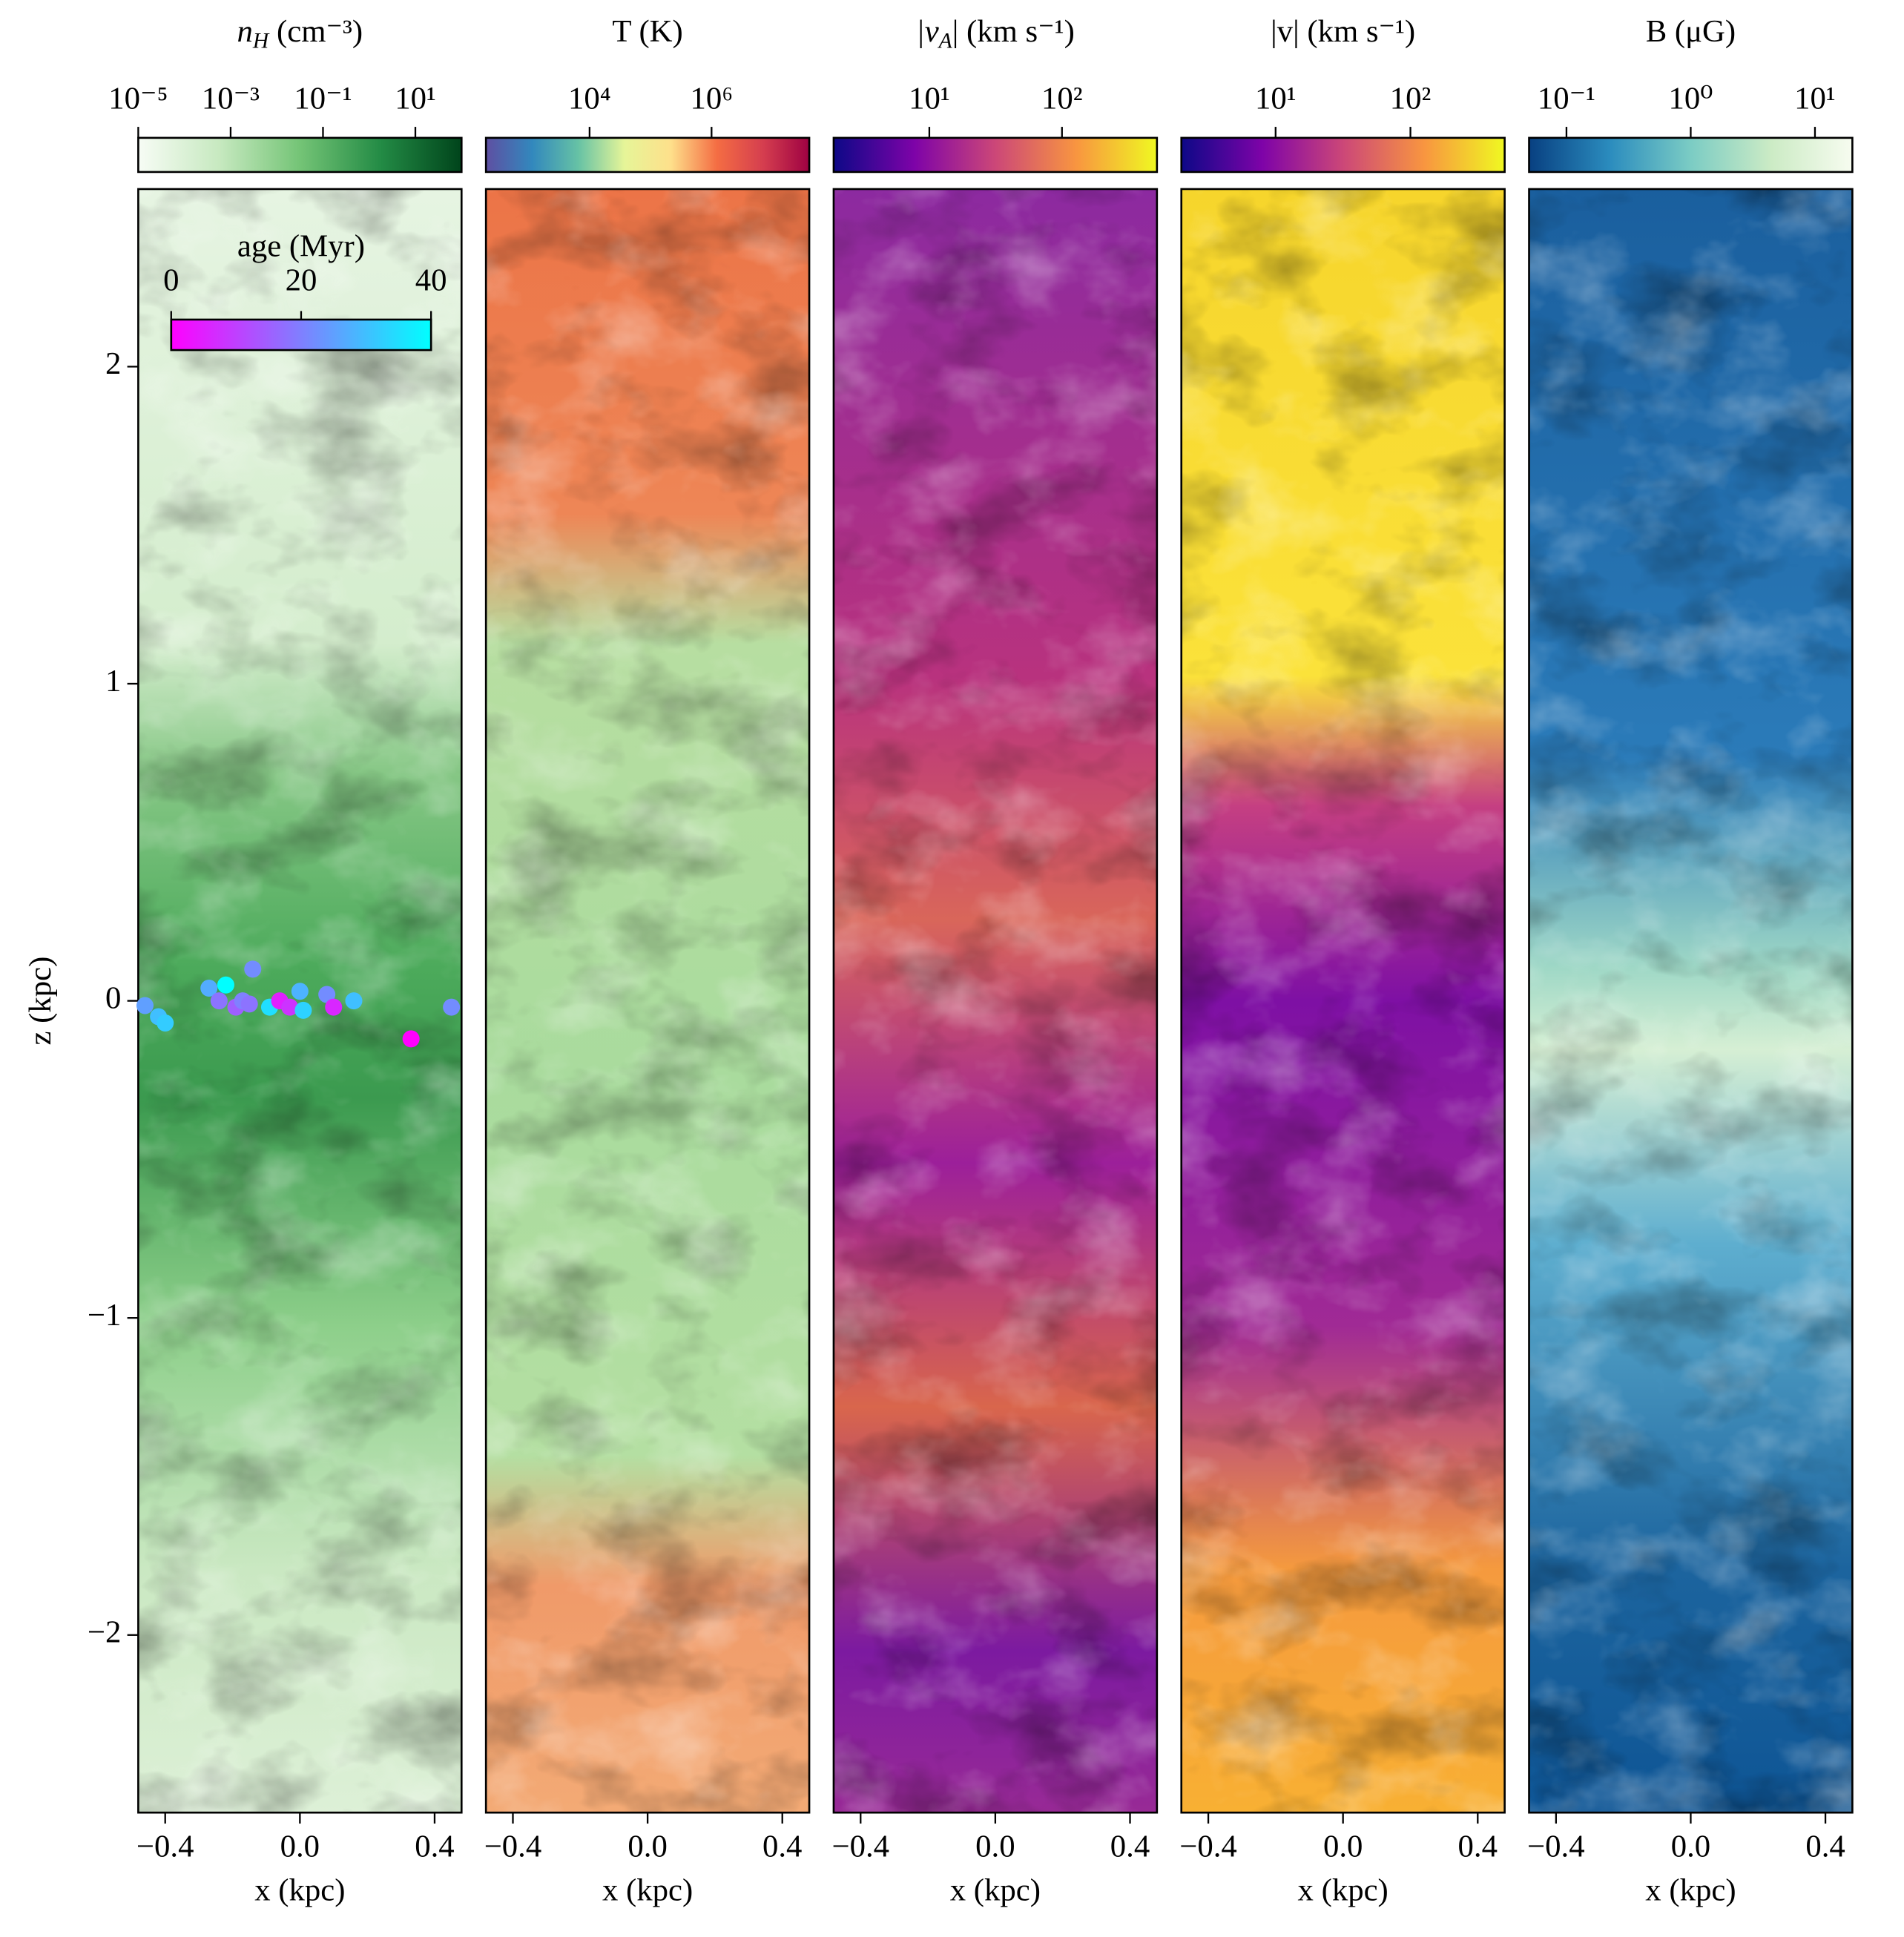 This screenshot has width=1904, height=1937. What do you see at coordinates (711, 98) in the screenshot?
I see `colorbar-tick-label: 10⁶` at bounding box center [711, 98].